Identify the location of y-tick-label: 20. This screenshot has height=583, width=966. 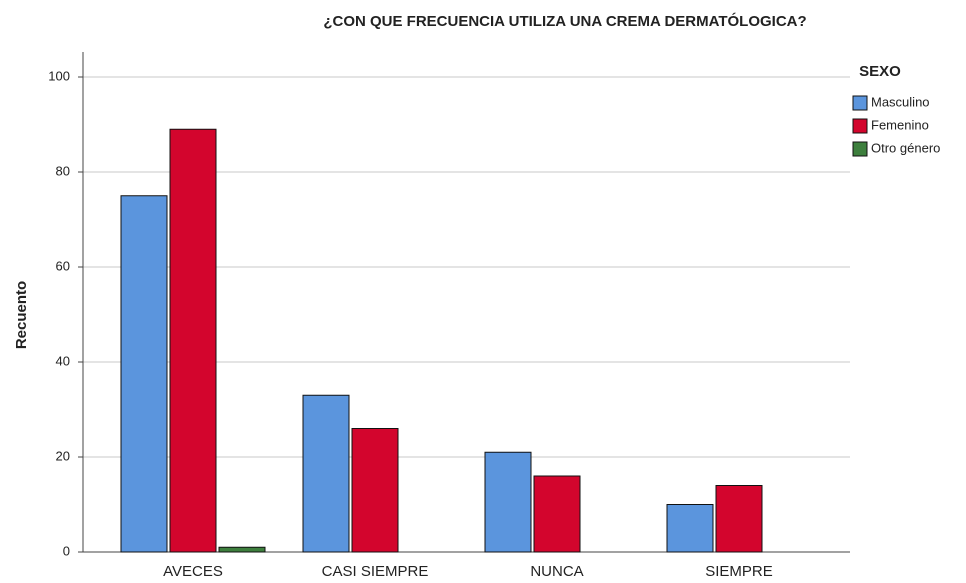
(63, 455).